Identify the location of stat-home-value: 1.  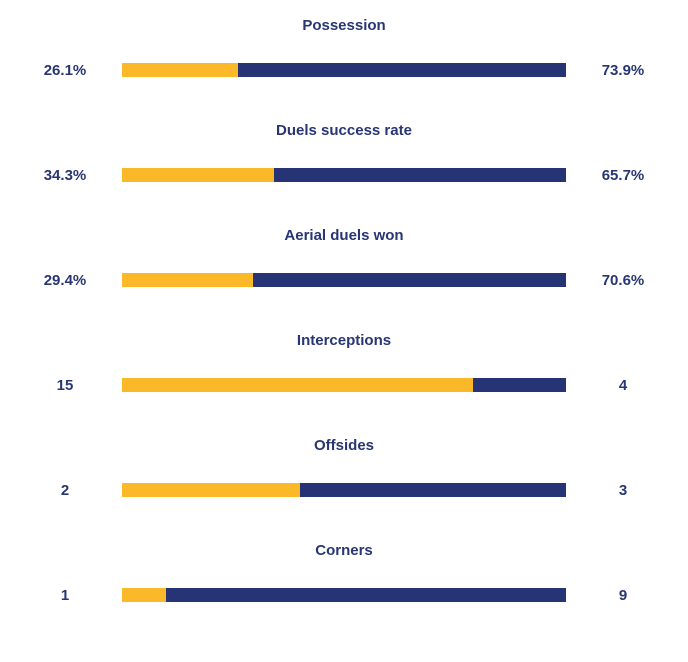
(65, 595).